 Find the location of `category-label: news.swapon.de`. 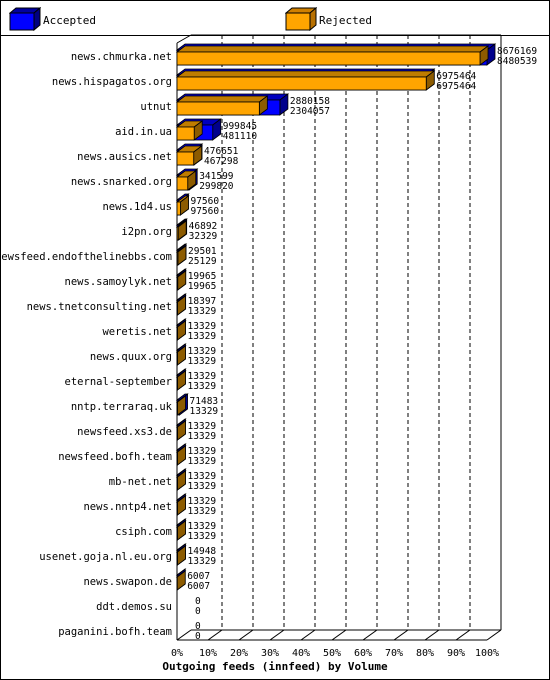

category-label: news.swapon.de is located at coordinates (127, 582).